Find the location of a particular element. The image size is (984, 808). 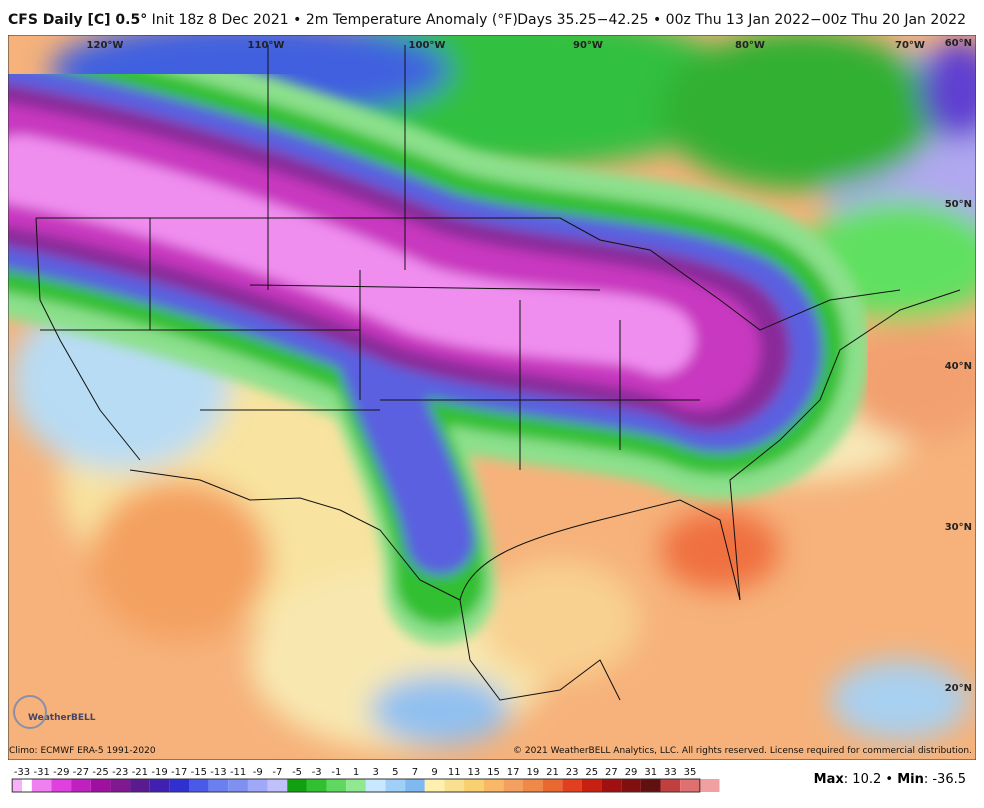

max-min: Max: 10.2 • Min: -36.5 is located at coordinates (889, 779).